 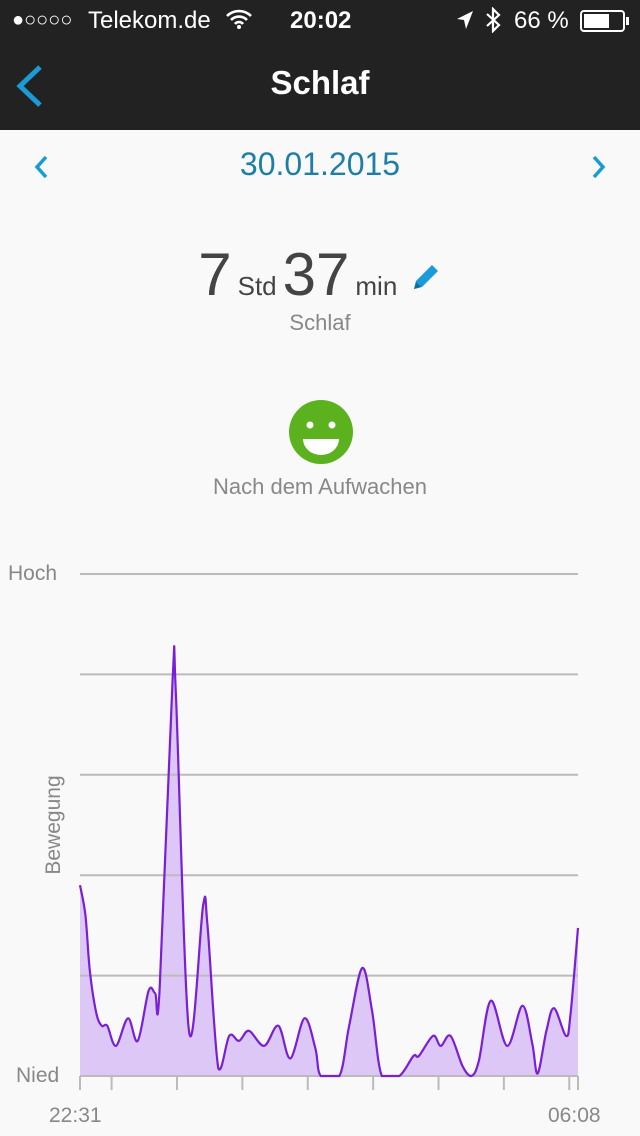 I want to click on duration-minutes: 37, so click(x=316, y=274).